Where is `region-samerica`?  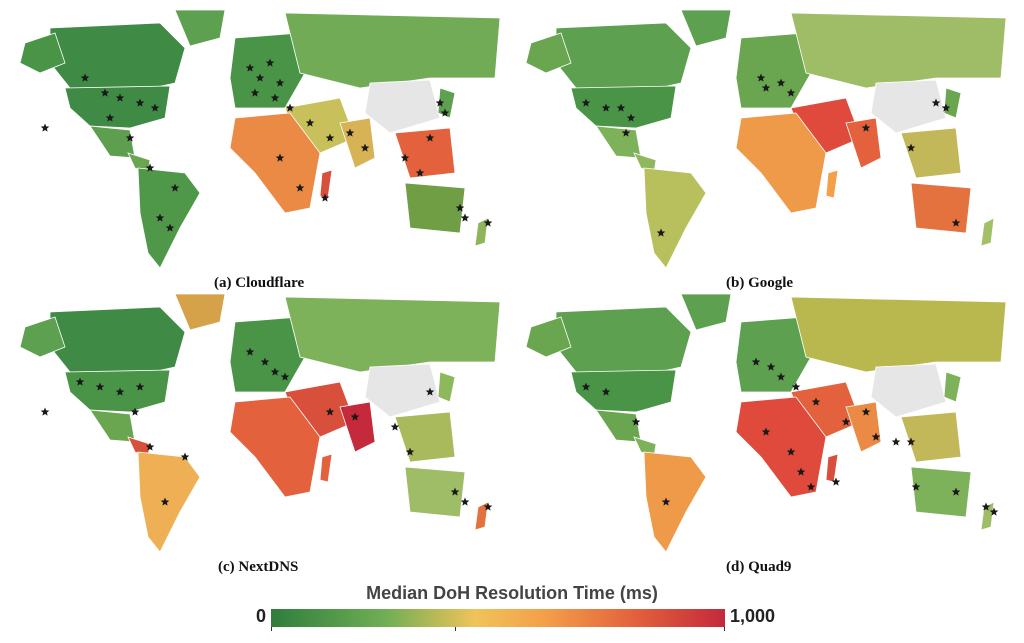 region-samerica is located at coordinates (675, 502).